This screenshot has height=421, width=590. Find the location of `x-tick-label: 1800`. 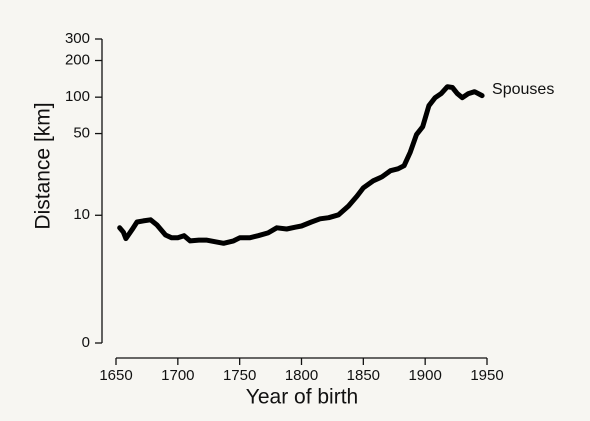

x-tick-label: 1800 is located at coordinates (301, 375).